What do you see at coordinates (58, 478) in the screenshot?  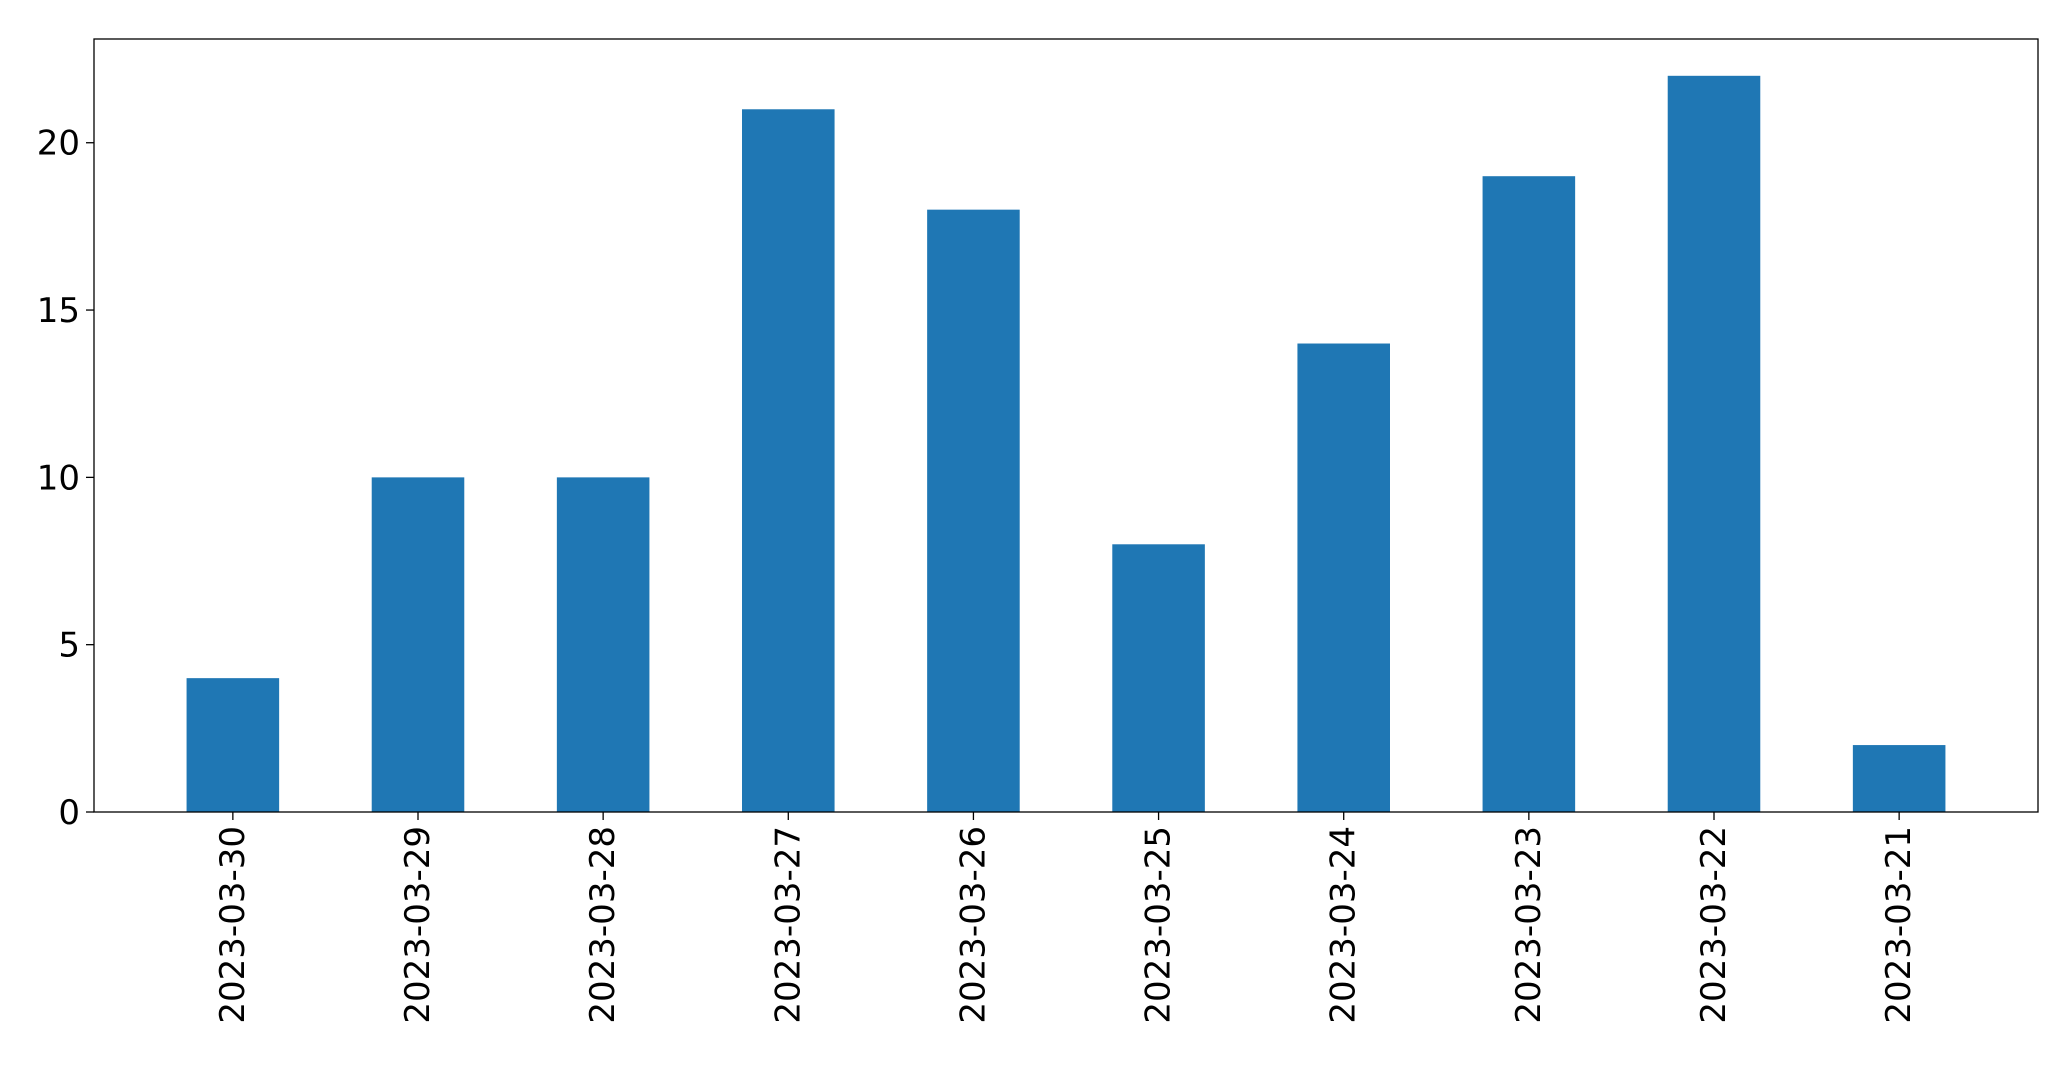 I see `y-tick-label: 10` at bounding box center [58, 478].